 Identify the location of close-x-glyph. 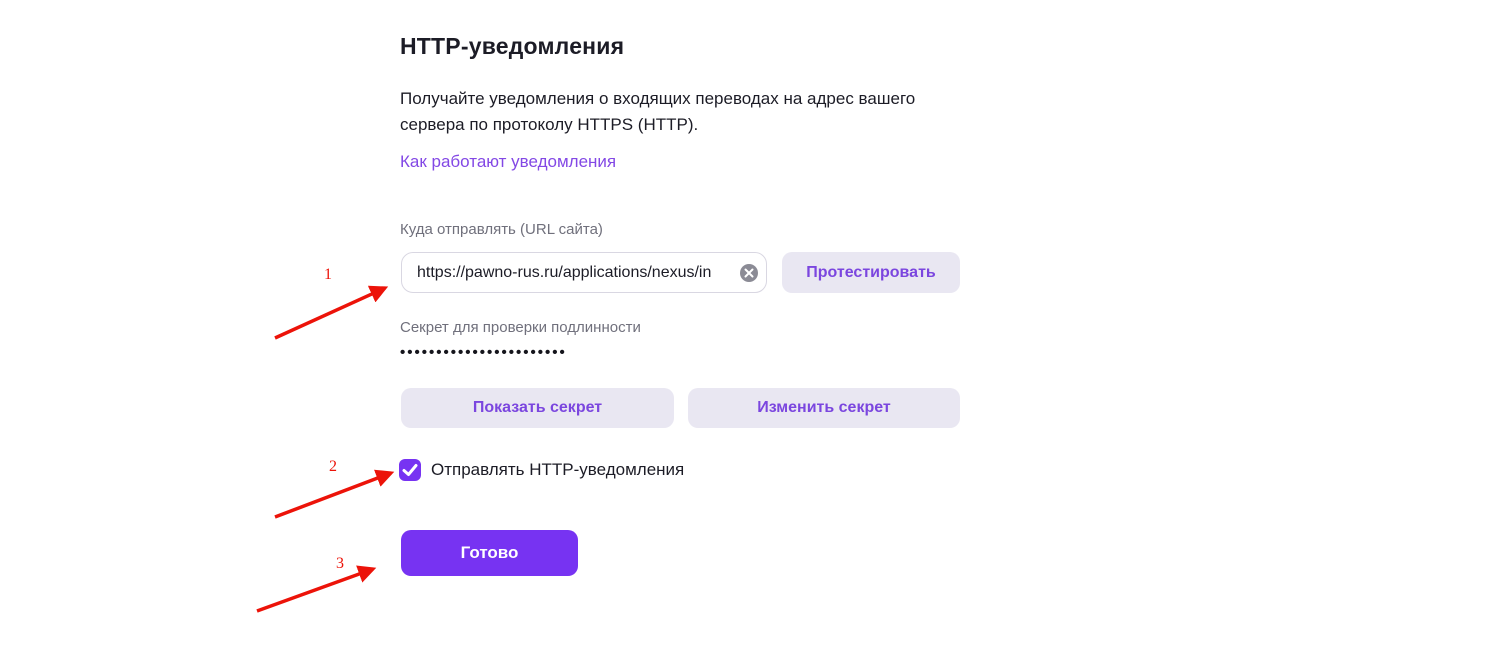
(749, 273).